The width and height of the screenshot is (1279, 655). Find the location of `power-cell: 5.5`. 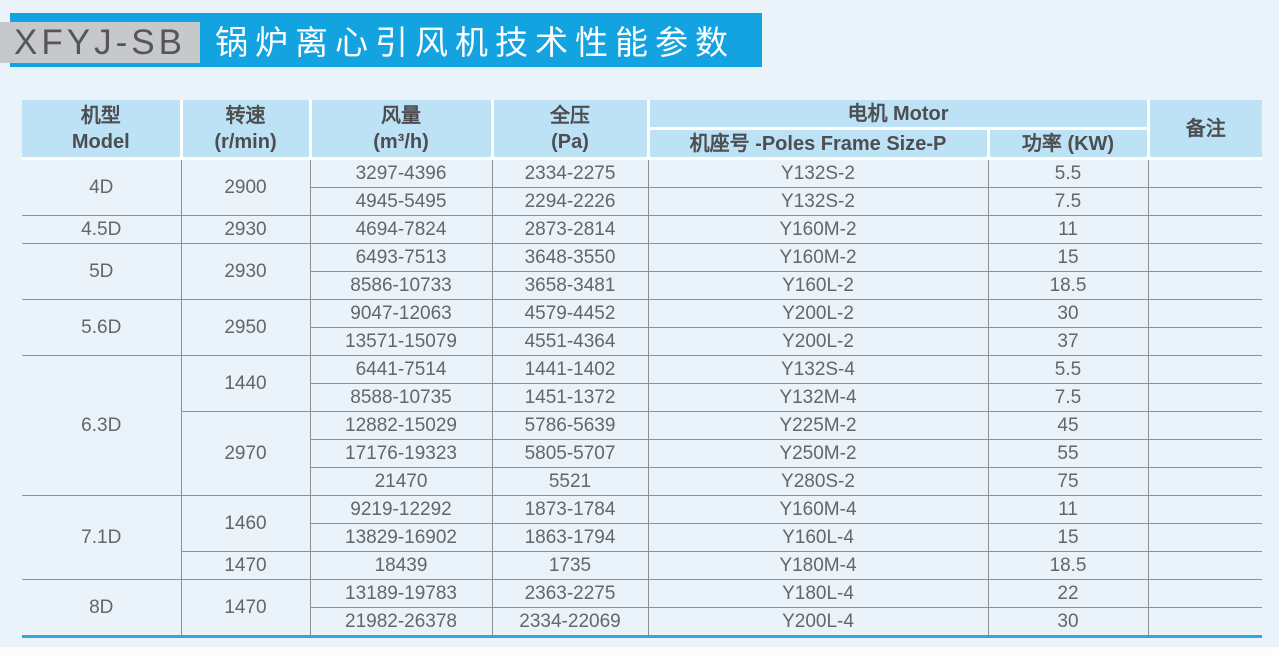

power-cell: 5.5 is located at coordinates (1068, 369).